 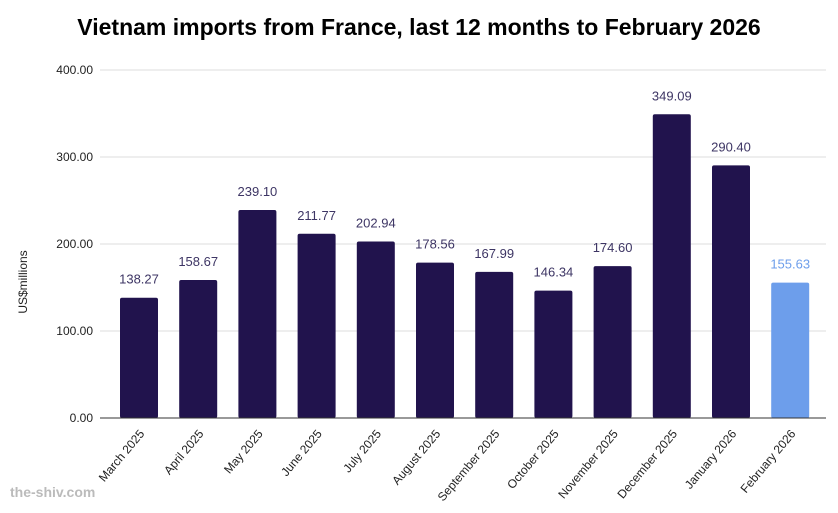 What do you see at coordinates (494, 253) in the screenshot?
I see `data-label: 167.99` at bounding box center [494, 253].